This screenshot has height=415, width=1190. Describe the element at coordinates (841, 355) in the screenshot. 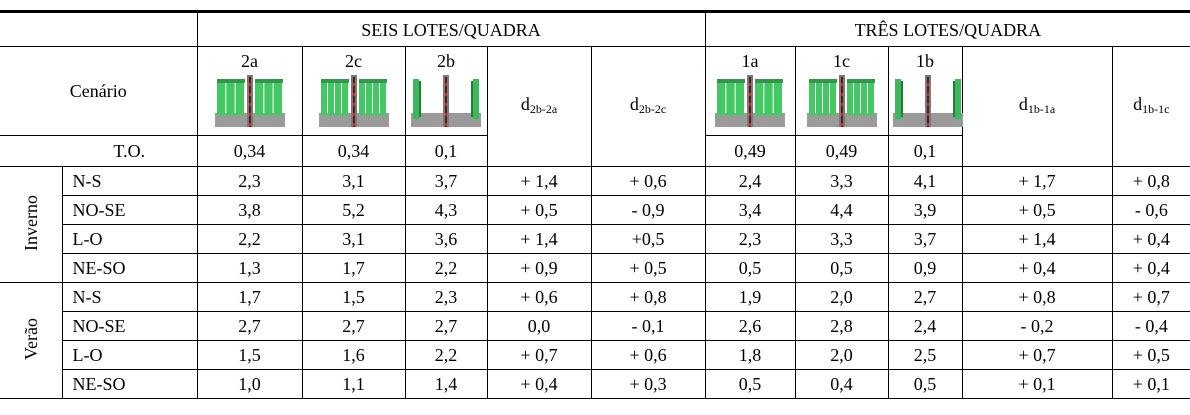

I see `cell: 2,0` at that location.